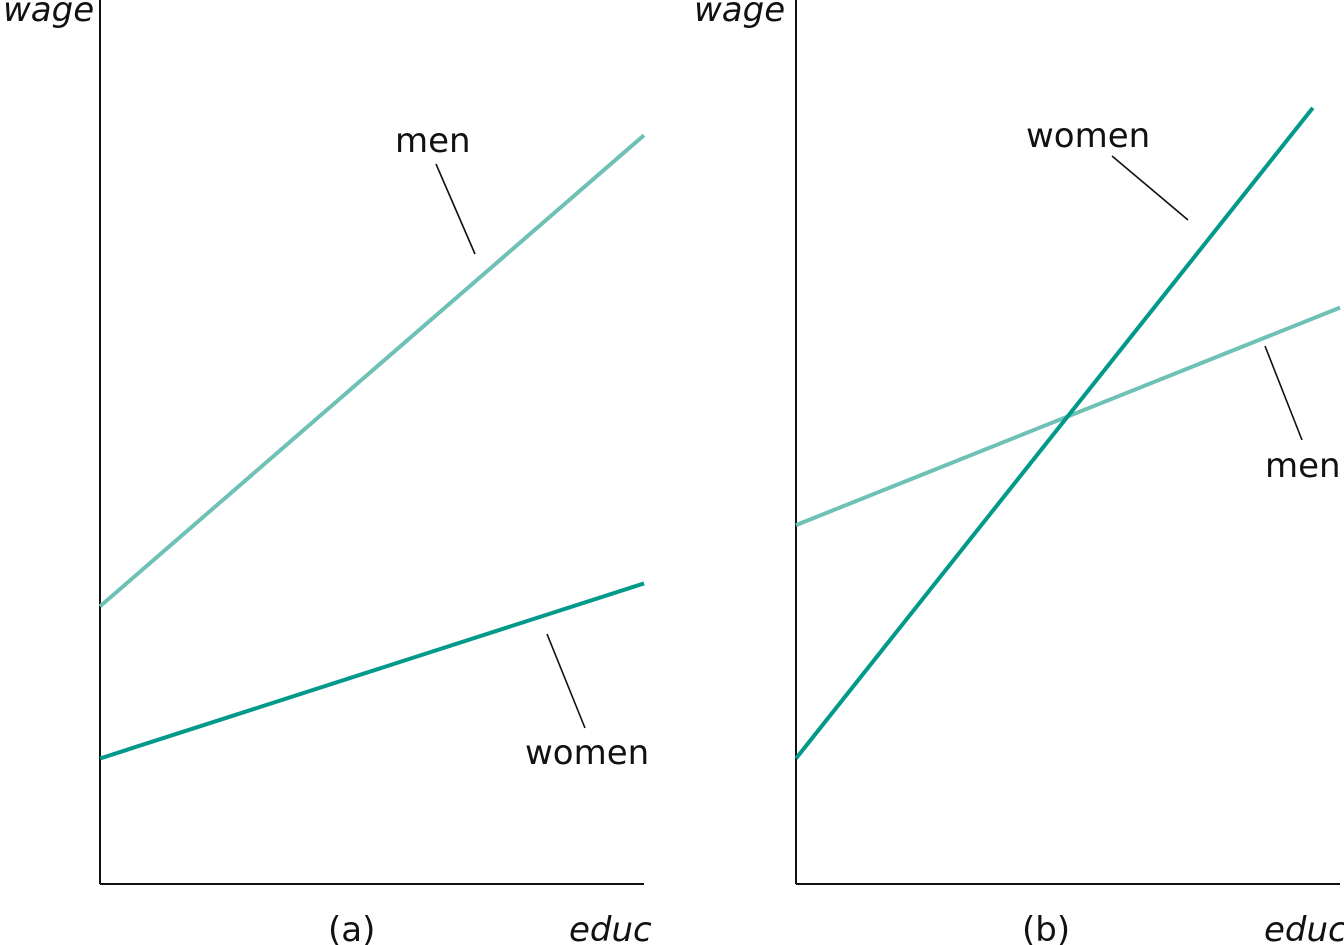  Describe the element at coordinates (587, 753) in the screenshot. I see `panel-a-women-label: women` at that location.